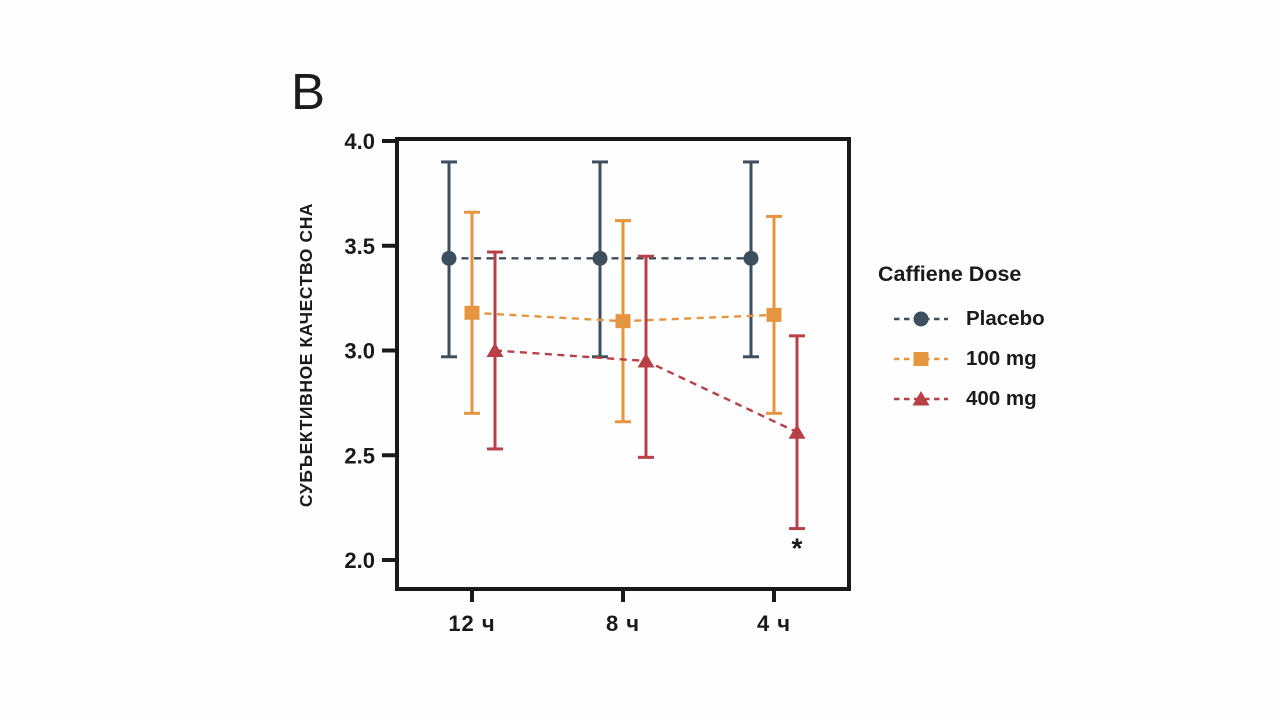 Image resolution: width=1280 pixels, height=720 pixels. Describe the element at coordinates (950, 274) in the screenshot. I see `legend-title: Caffiene Dose` at that location.